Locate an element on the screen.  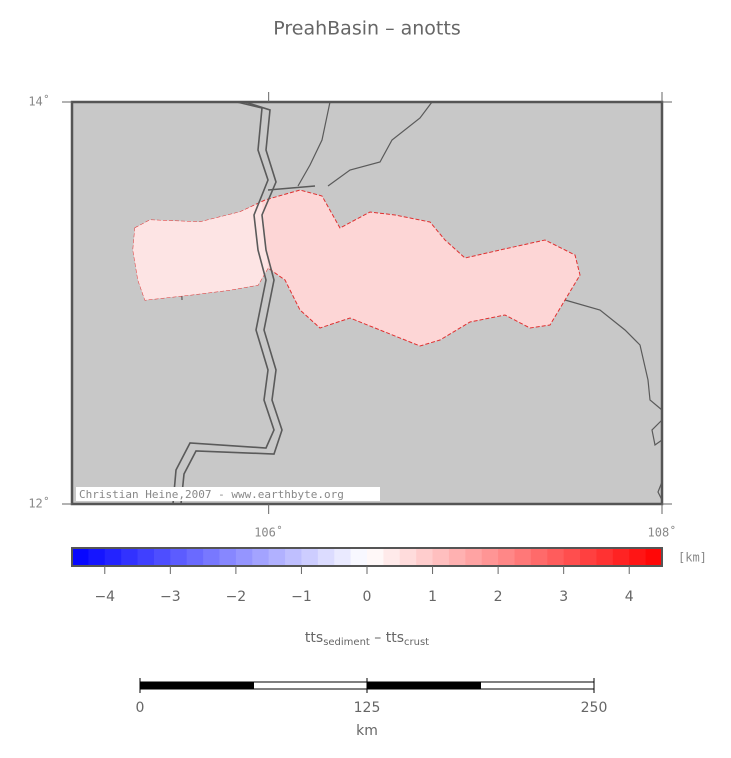
colorbar-tick-label: 3 is located at coordinates (563, 597).